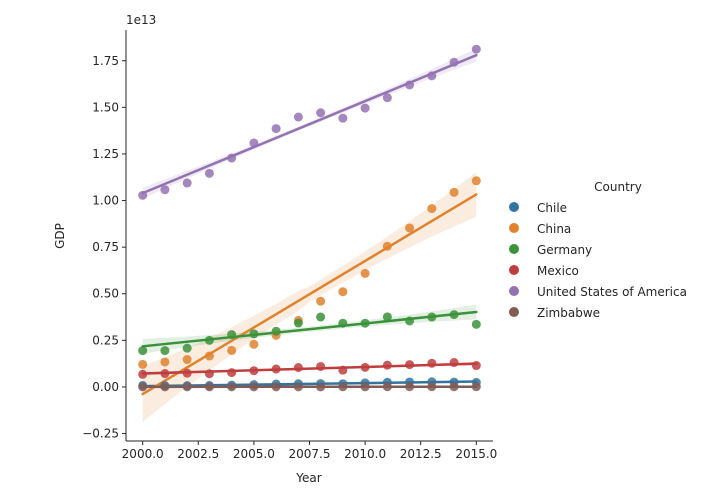  Describe the element at coordinates (310, 124) in the screenshot. I see `regression-line-united-states-of-america` at that location.